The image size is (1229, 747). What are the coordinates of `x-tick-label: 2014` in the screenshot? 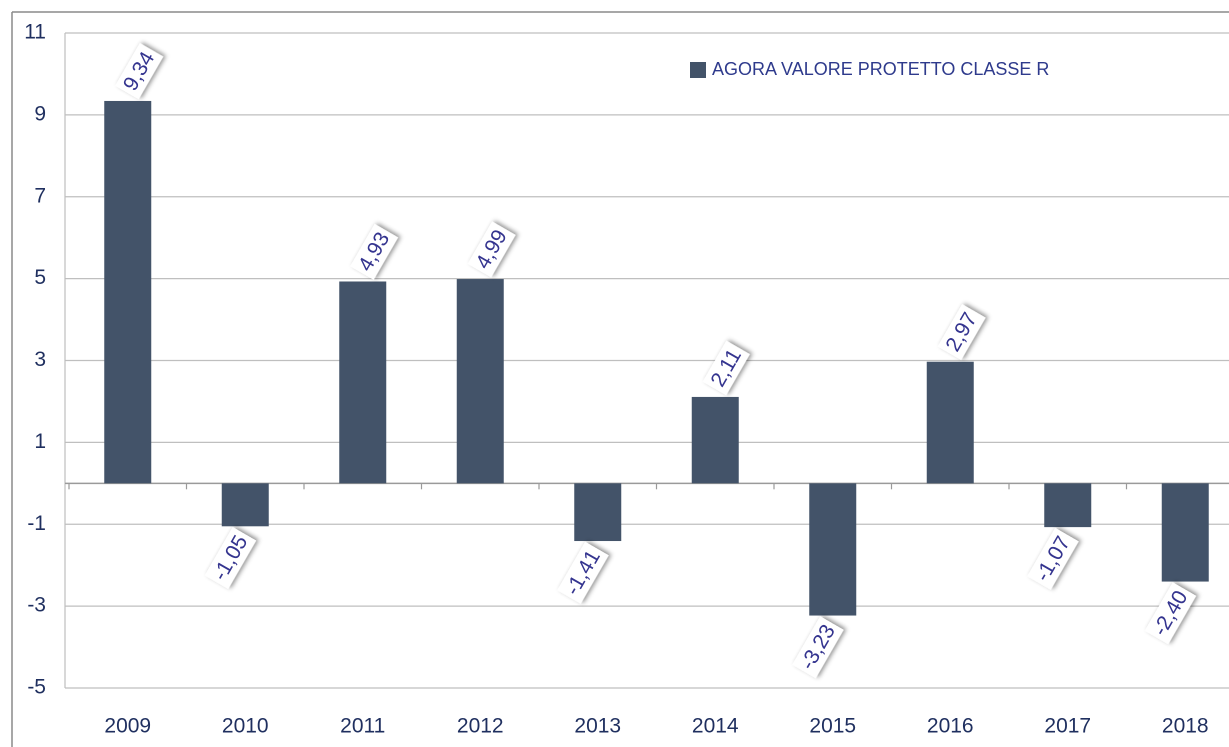 It's located at (715, 726).